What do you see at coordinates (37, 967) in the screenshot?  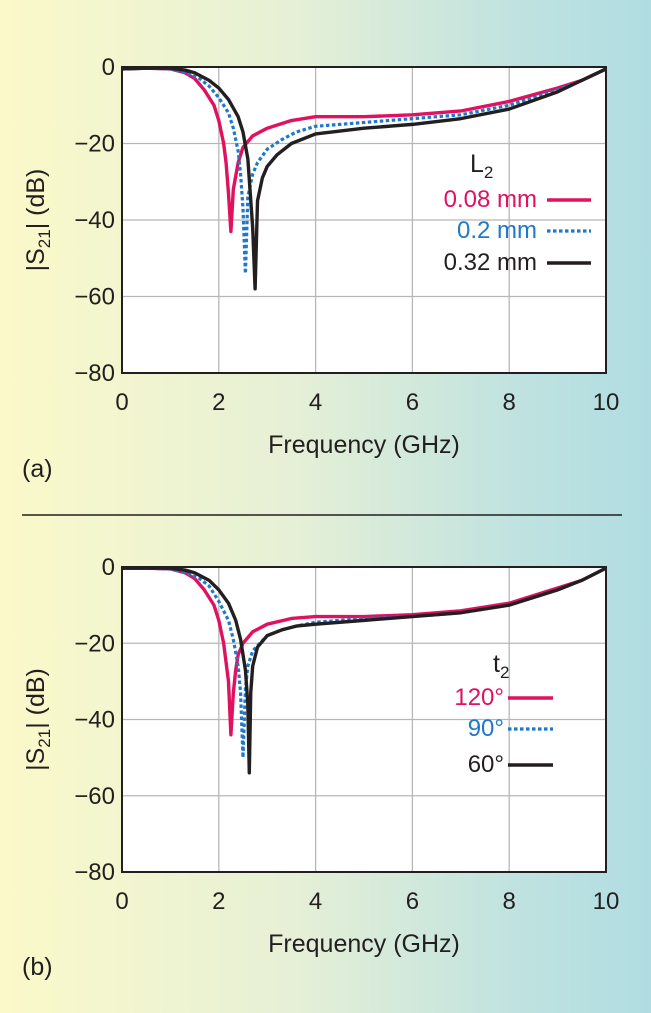 I see `panel-label: (b)` at bounding box center [37, 967].